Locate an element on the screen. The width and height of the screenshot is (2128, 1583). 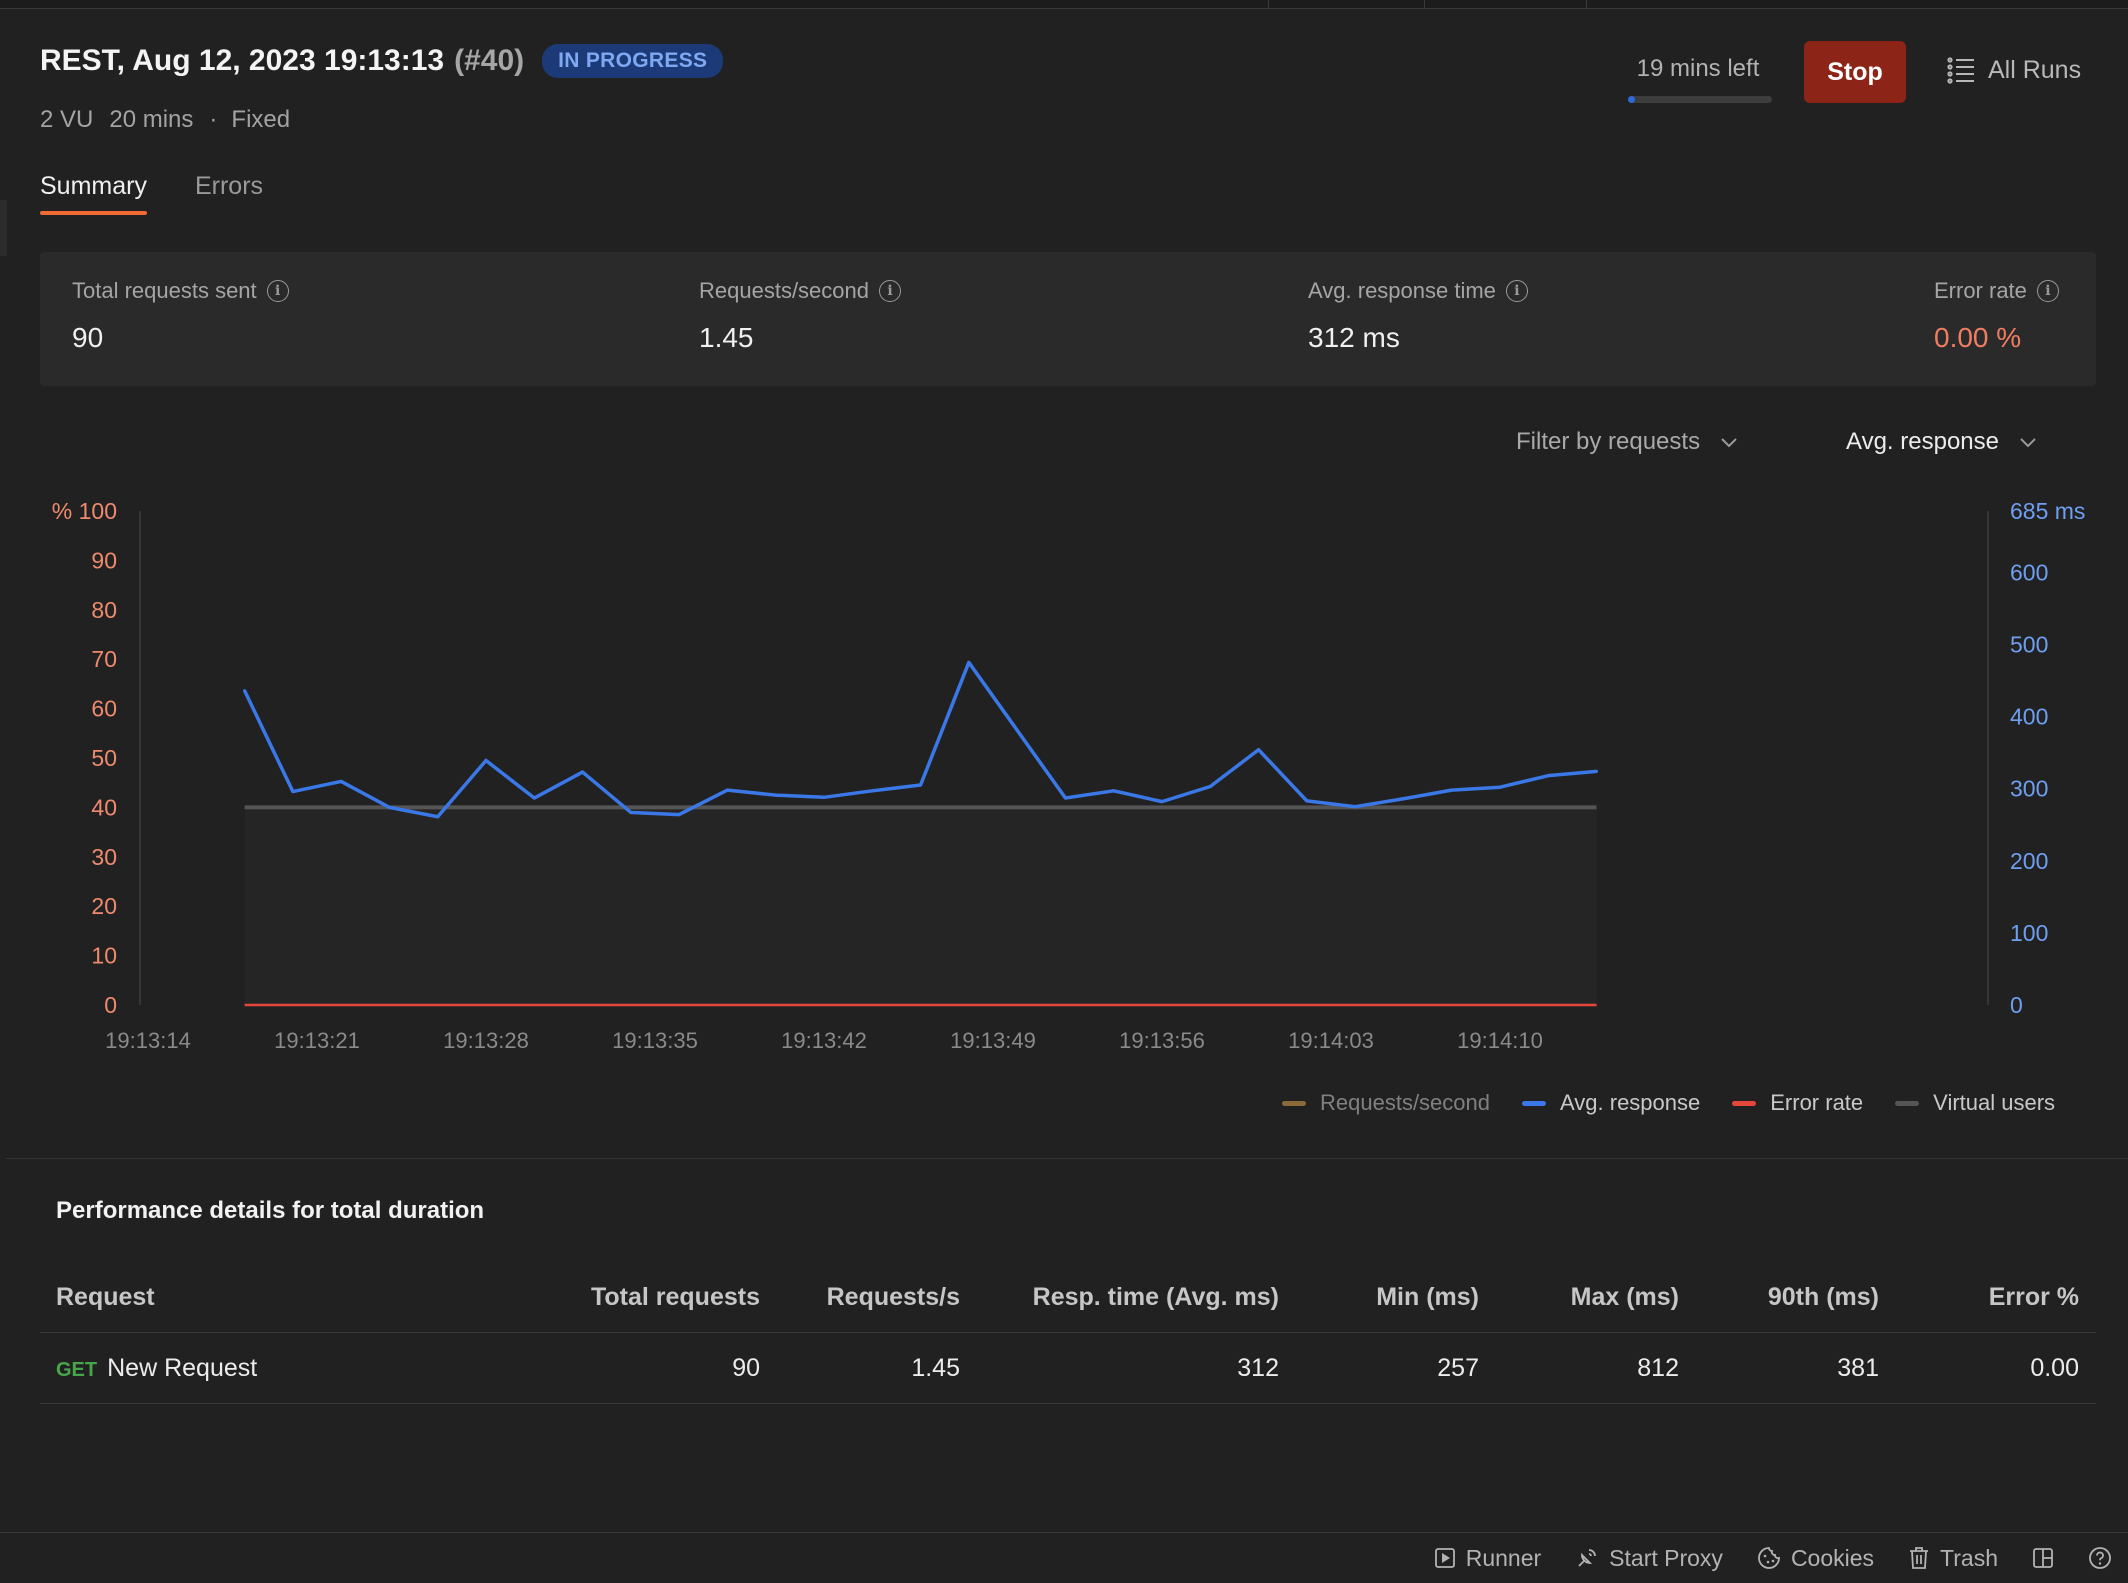
y-right-tick-label: 400 is located at coordinates (2029, 717).